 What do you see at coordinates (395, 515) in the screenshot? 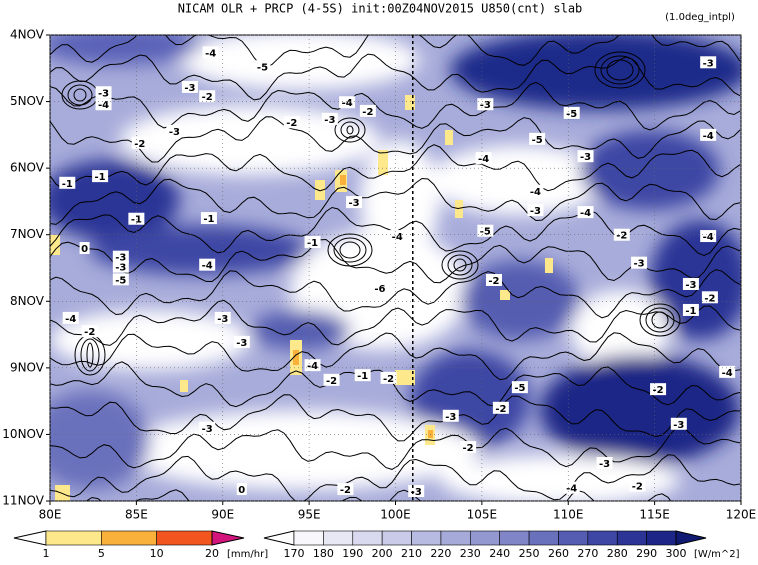
I see `x-tick-label: 100E` at bounding box center [395, 515].